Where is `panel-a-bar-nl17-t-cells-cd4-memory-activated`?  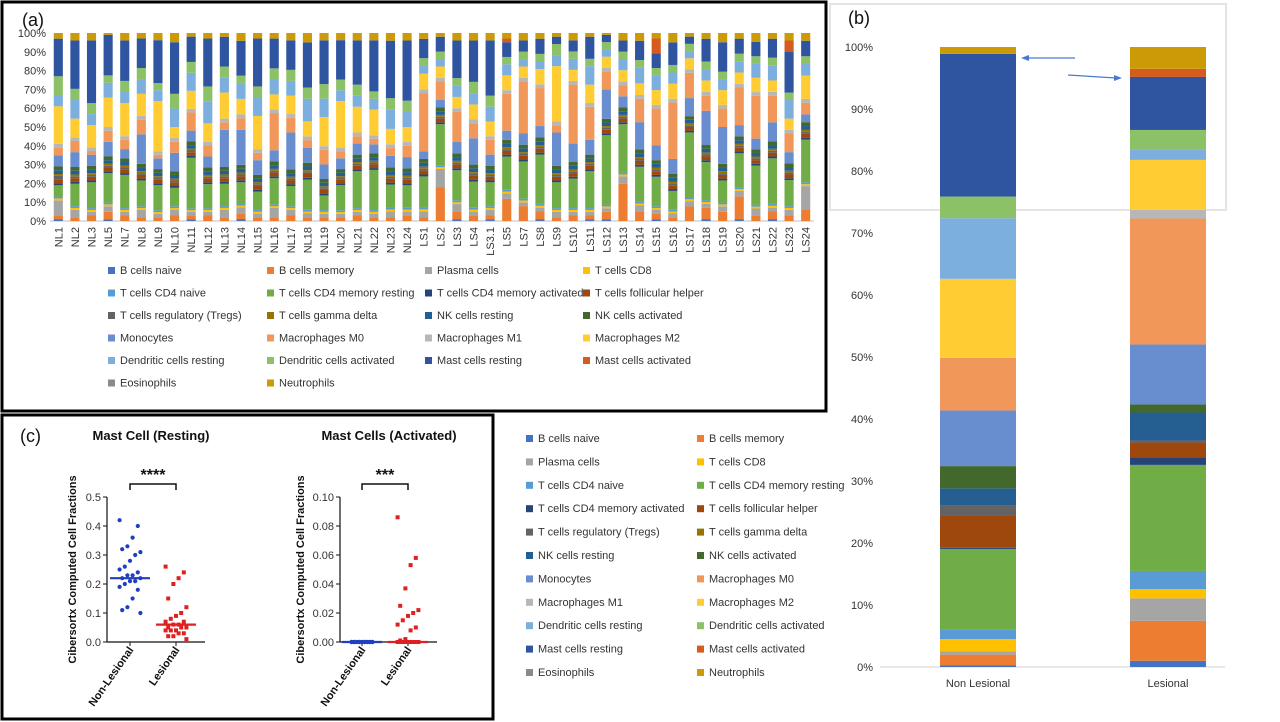
panel-a-bar-nl17-t-cells-cd4-memory-activated is located at coordinates (291, 185).